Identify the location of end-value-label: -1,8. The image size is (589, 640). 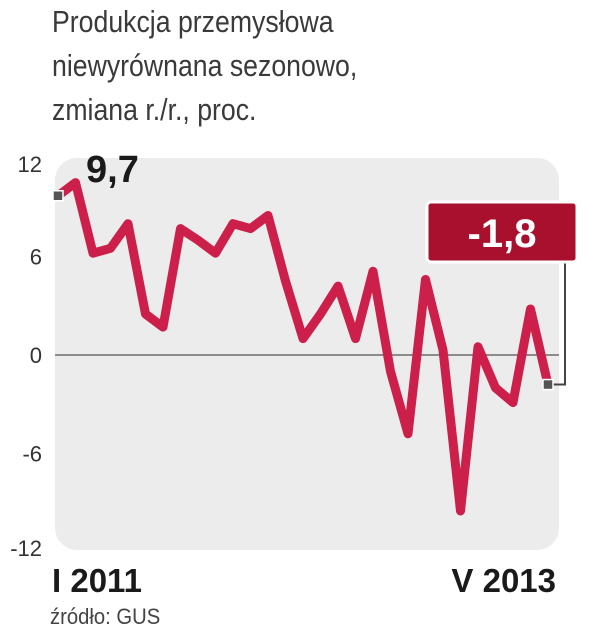
(502, 234).